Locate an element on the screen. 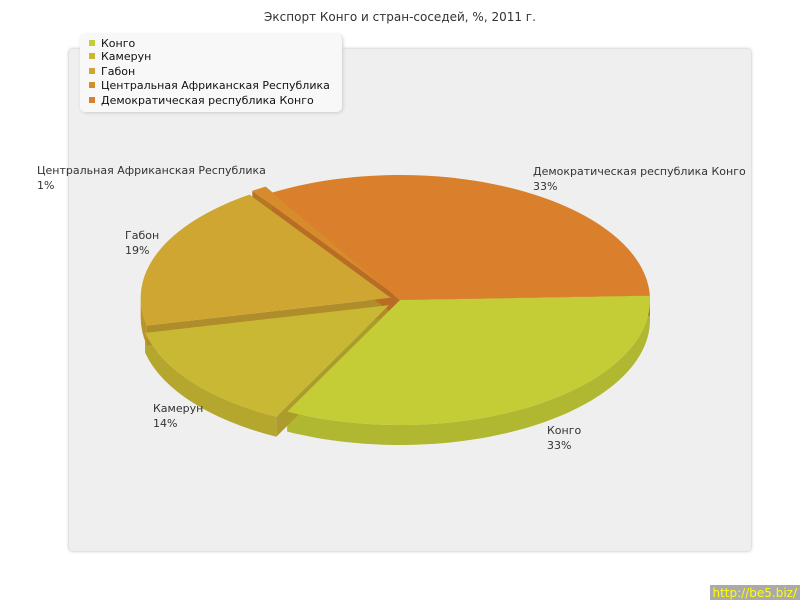 The width and height of the screenshot is (800, 600). data-label-gabon: Габон 19% is located at coordinates (142, 243).